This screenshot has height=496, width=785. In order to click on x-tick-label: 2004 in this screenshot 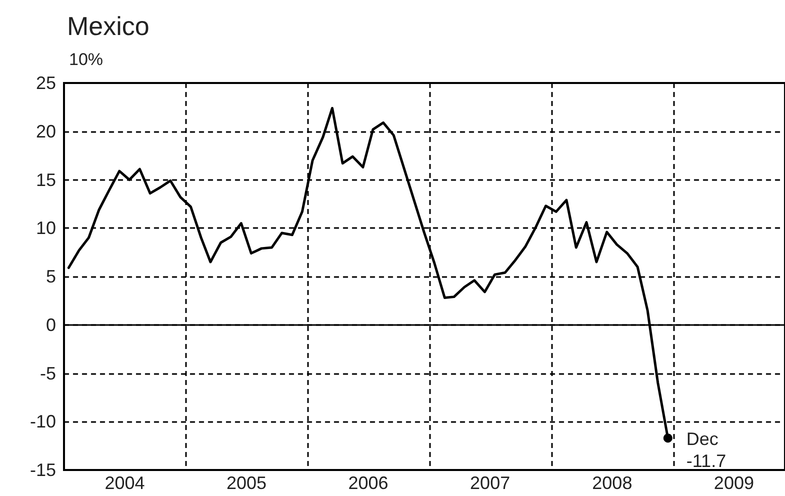, I will do `click(124, 483)`.